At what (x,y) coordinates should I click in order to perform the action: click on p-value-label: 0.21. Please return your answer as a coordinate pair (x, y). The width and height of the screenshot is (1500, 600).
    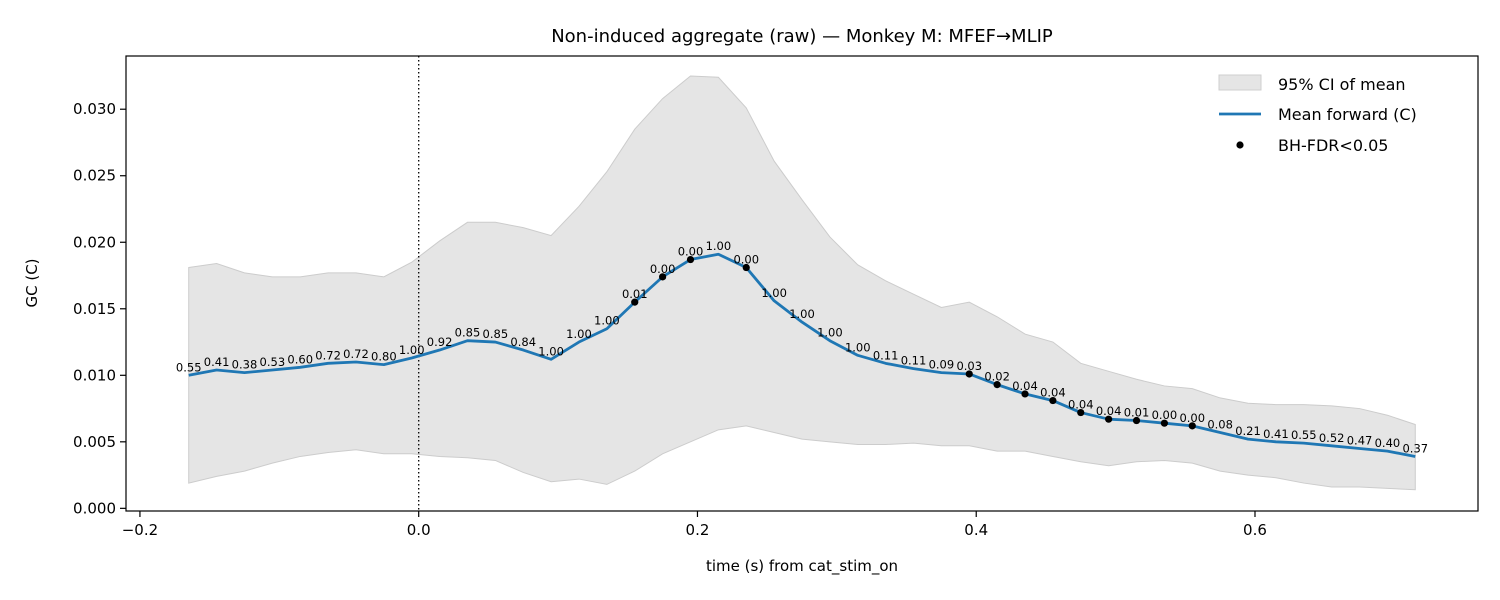
    Looking at the image, I should click on (1248, 431).